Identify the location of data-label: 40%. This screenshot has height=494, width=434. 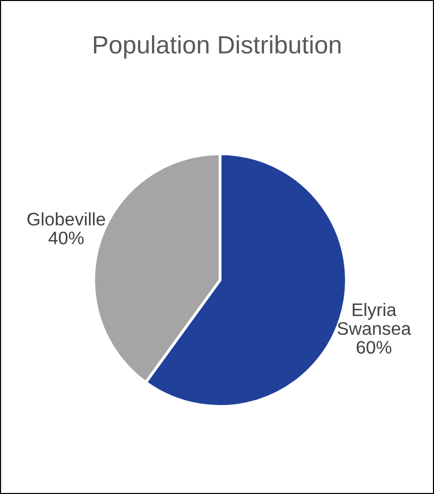
(66, 238).